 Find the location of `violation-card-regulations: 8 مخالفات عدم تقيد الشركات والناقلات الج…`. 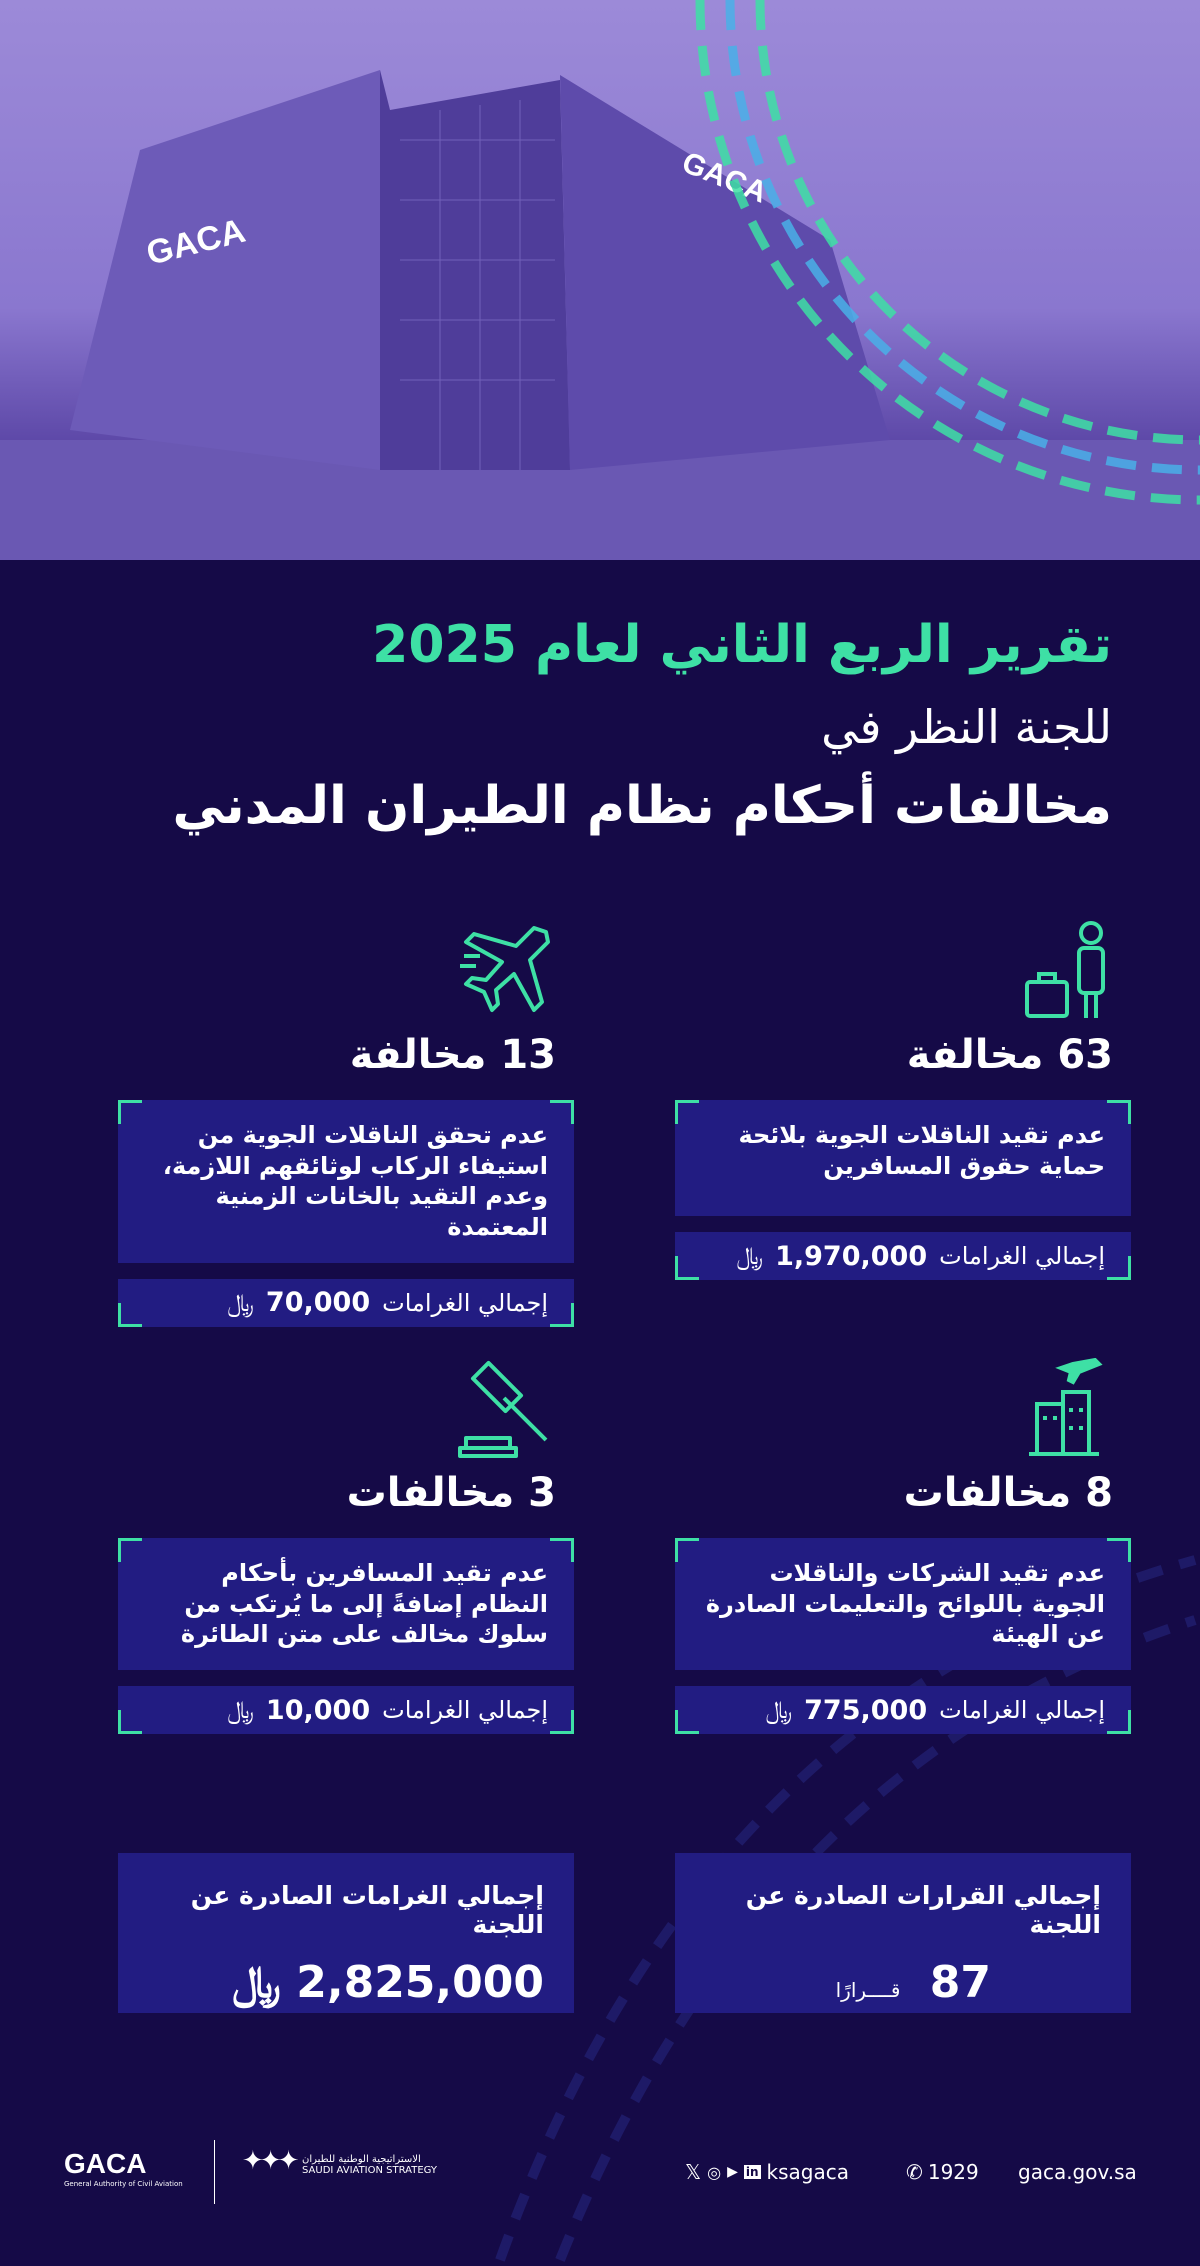

violation-card-regulations: 8 مخالفات عدم تقيد الشركات والناقلات الج… is located at coordinates (903, 1546).